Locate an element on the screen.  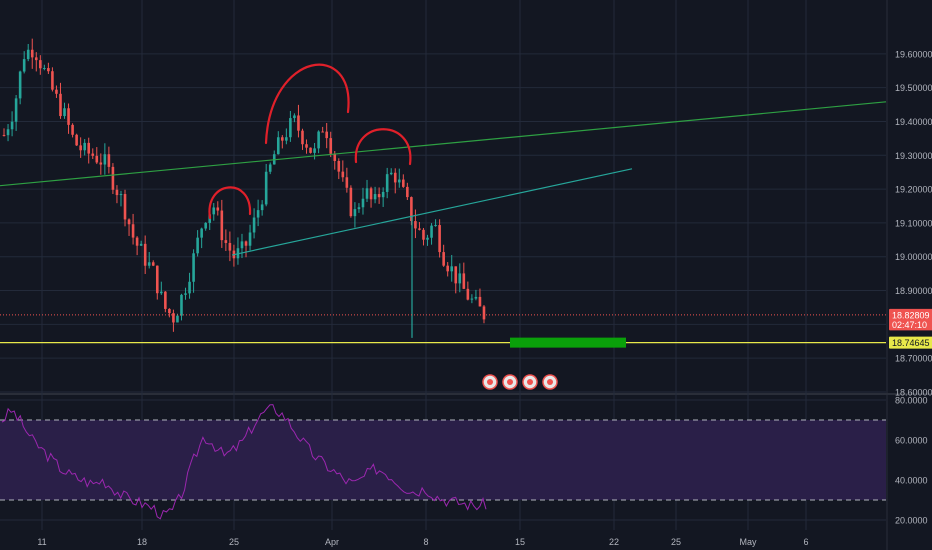
price-tick-label: 19.50000 is located at coordinates (913, 88).